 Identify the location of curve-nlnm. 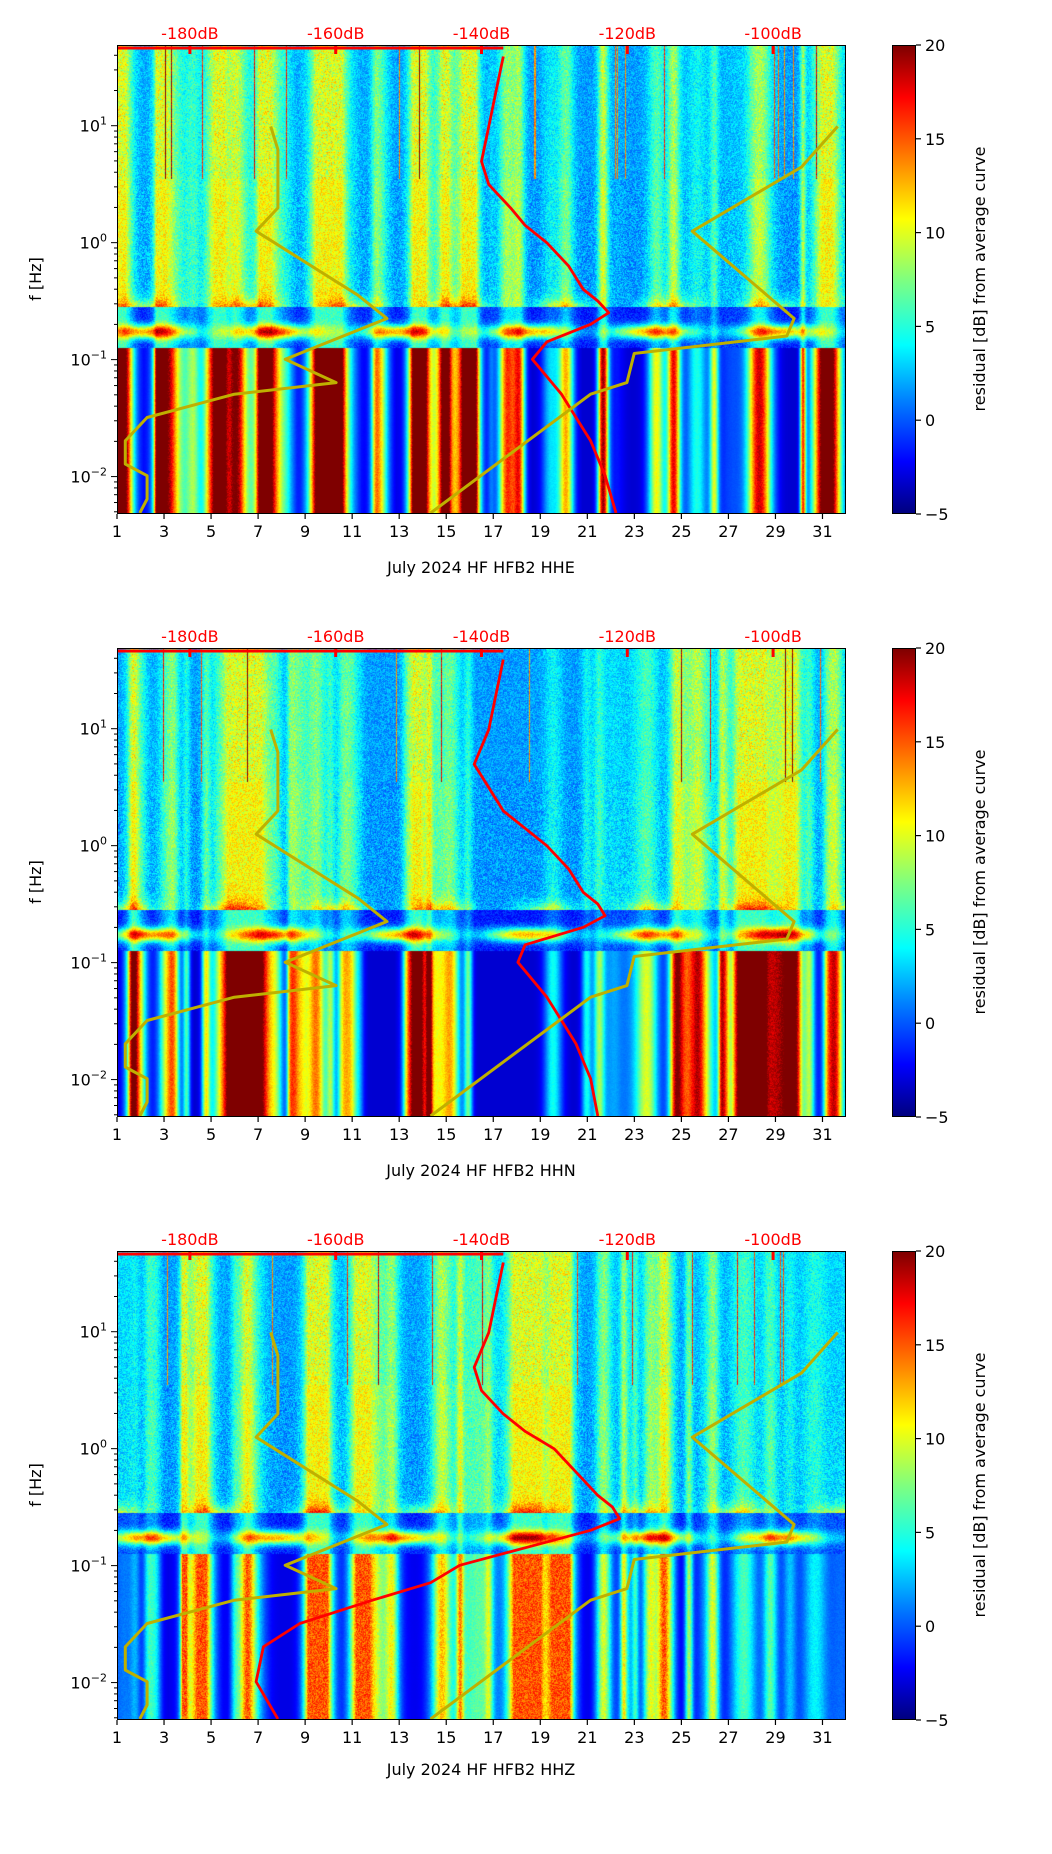
(256, 1525).